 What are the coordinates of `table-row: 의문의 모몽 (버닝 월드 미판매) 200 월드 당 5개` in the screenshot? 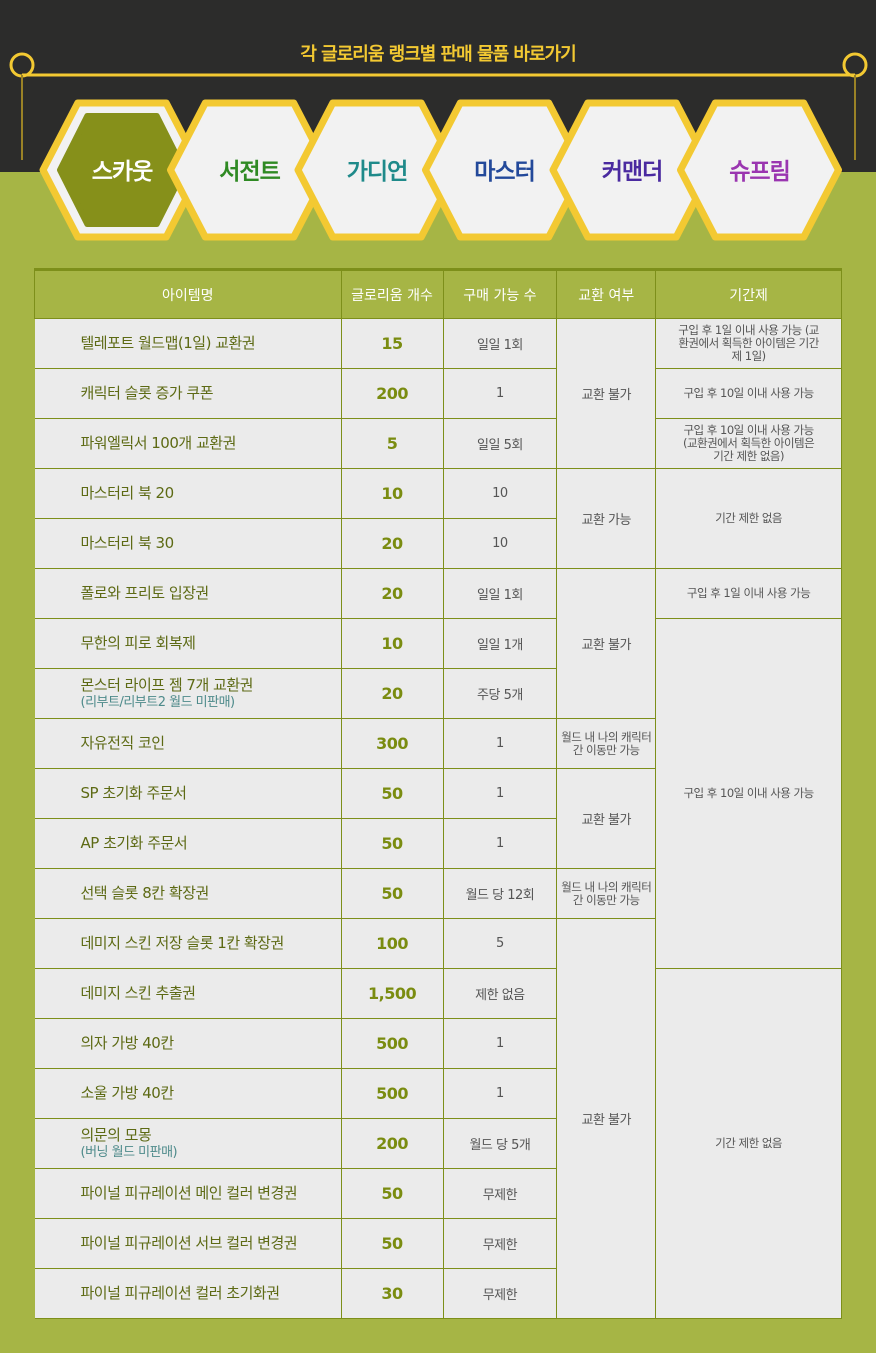 It's located at (438, 1143).